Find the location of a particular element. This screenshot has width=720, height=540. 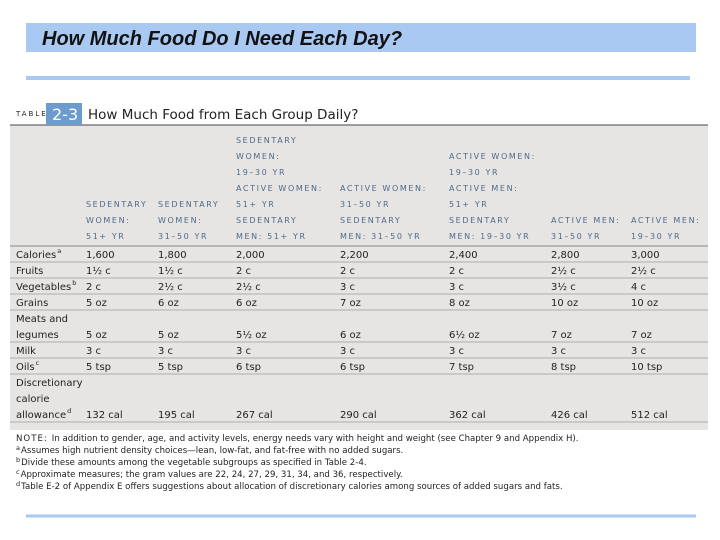

row-label: legumes is located at coordinates (37, 335).